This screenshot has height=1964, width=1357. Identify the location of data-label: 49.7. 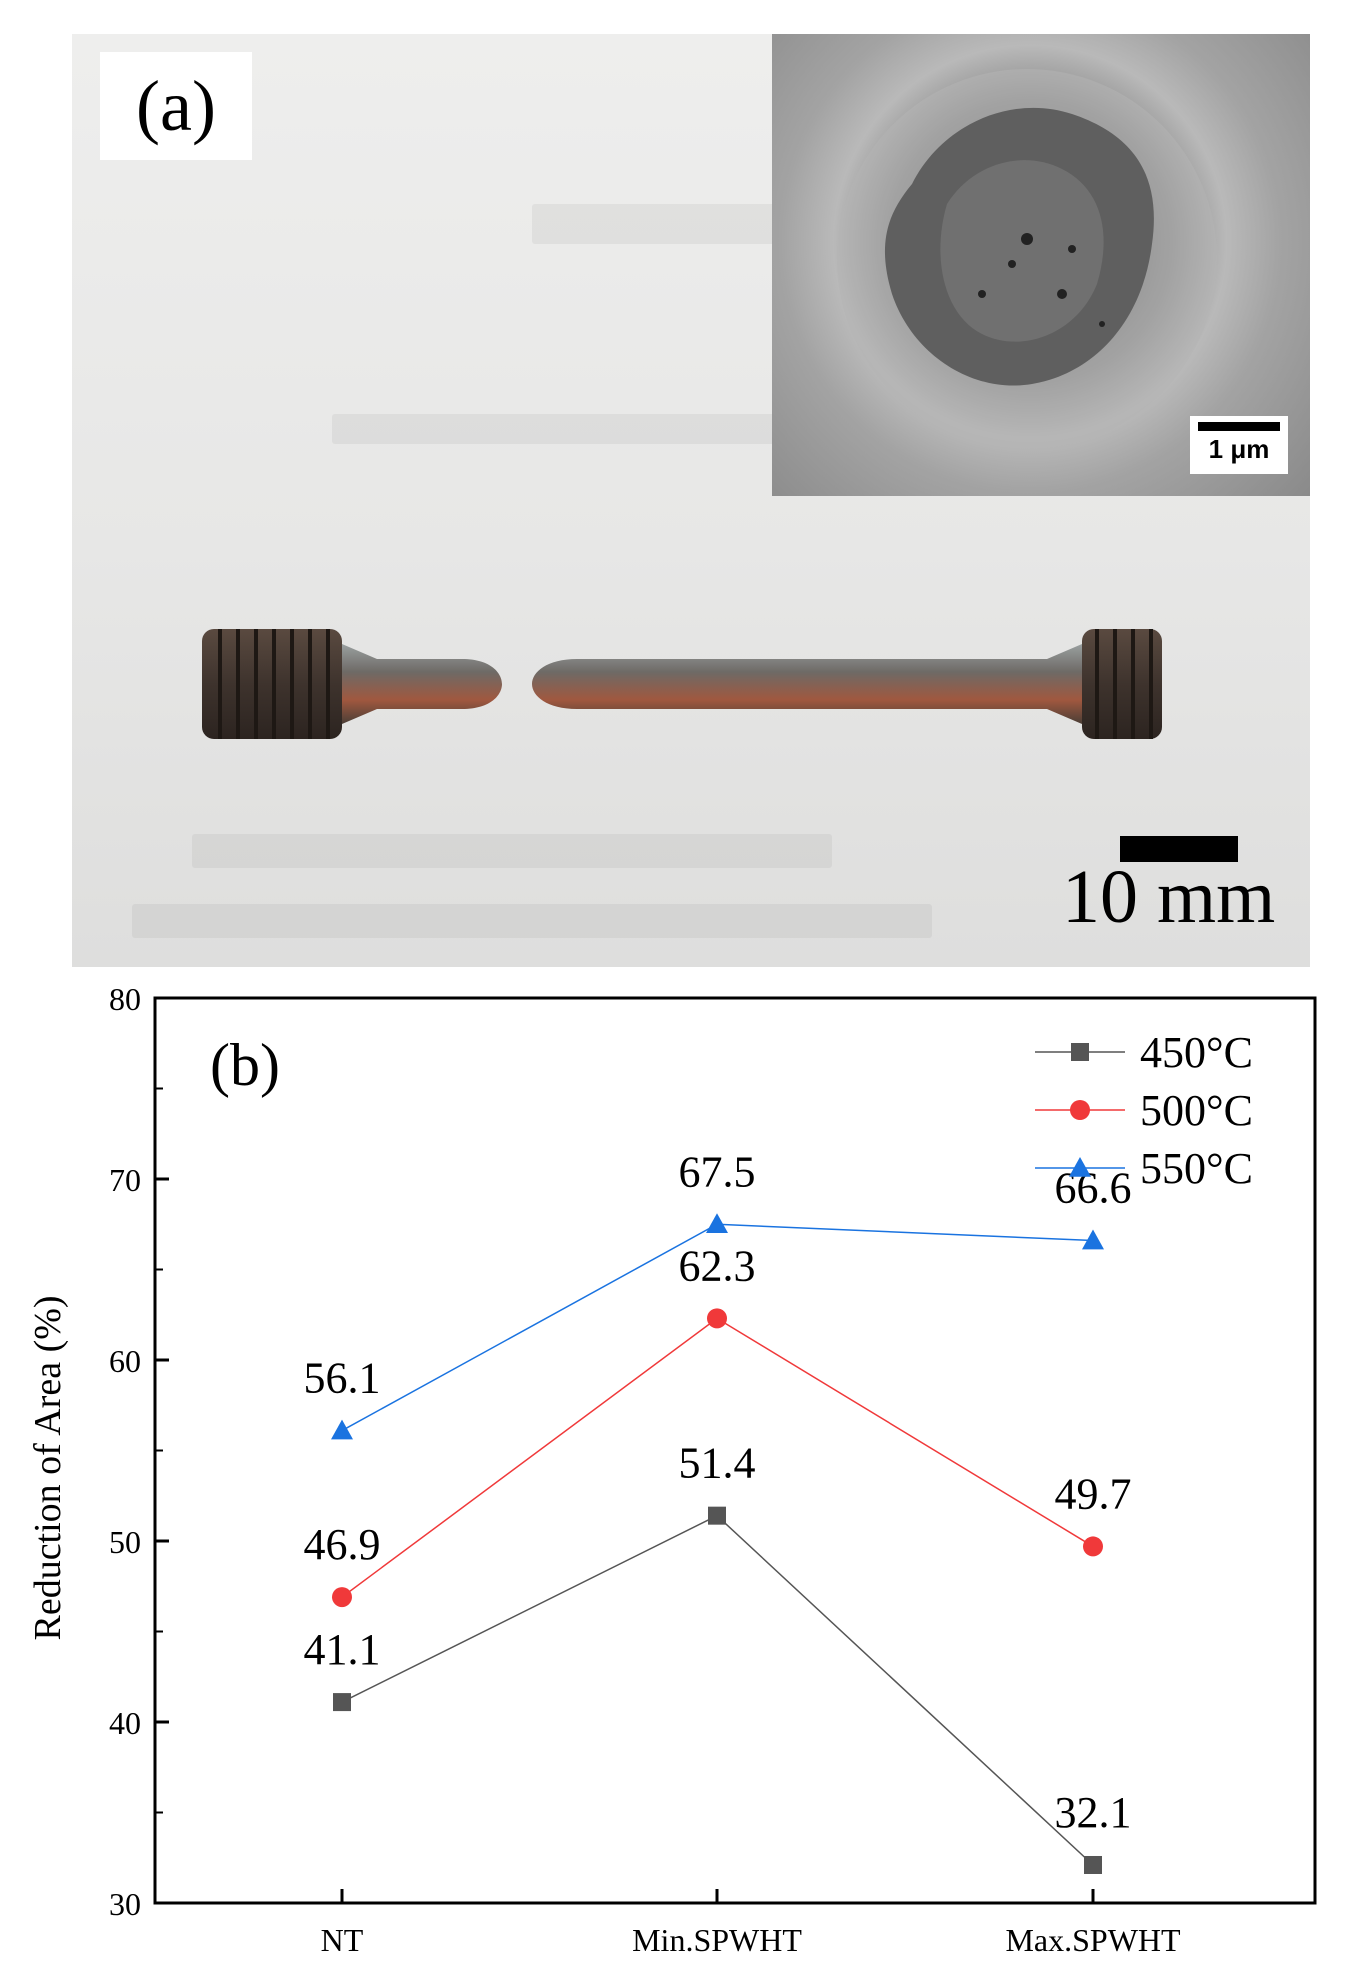
(1093, 1493).